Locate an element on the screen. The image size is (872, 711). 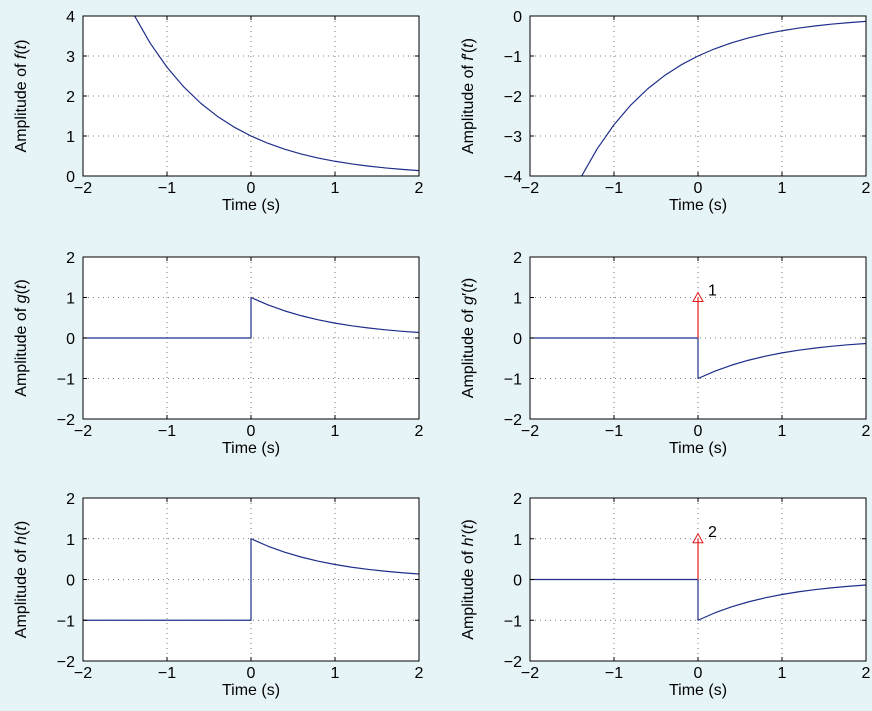
y-tick-label: −4 is located at coordinates (513, 177).